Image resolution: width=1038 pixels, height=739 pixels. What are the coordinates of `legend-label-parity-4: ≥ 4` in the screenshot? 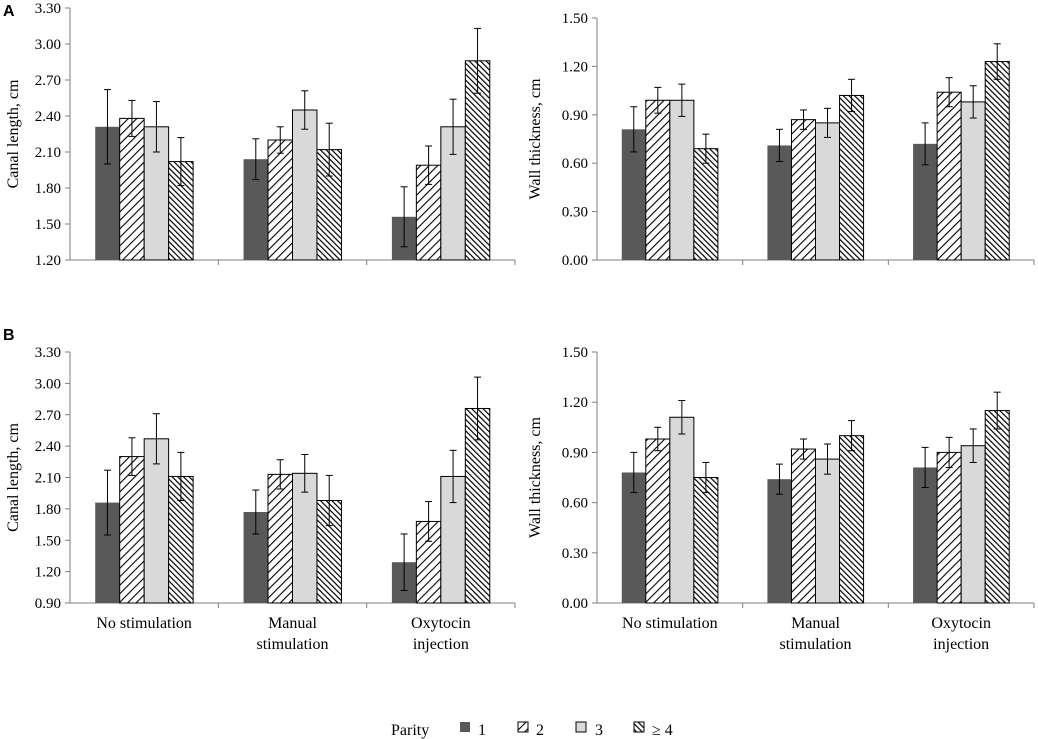 It's located at (662, 730).